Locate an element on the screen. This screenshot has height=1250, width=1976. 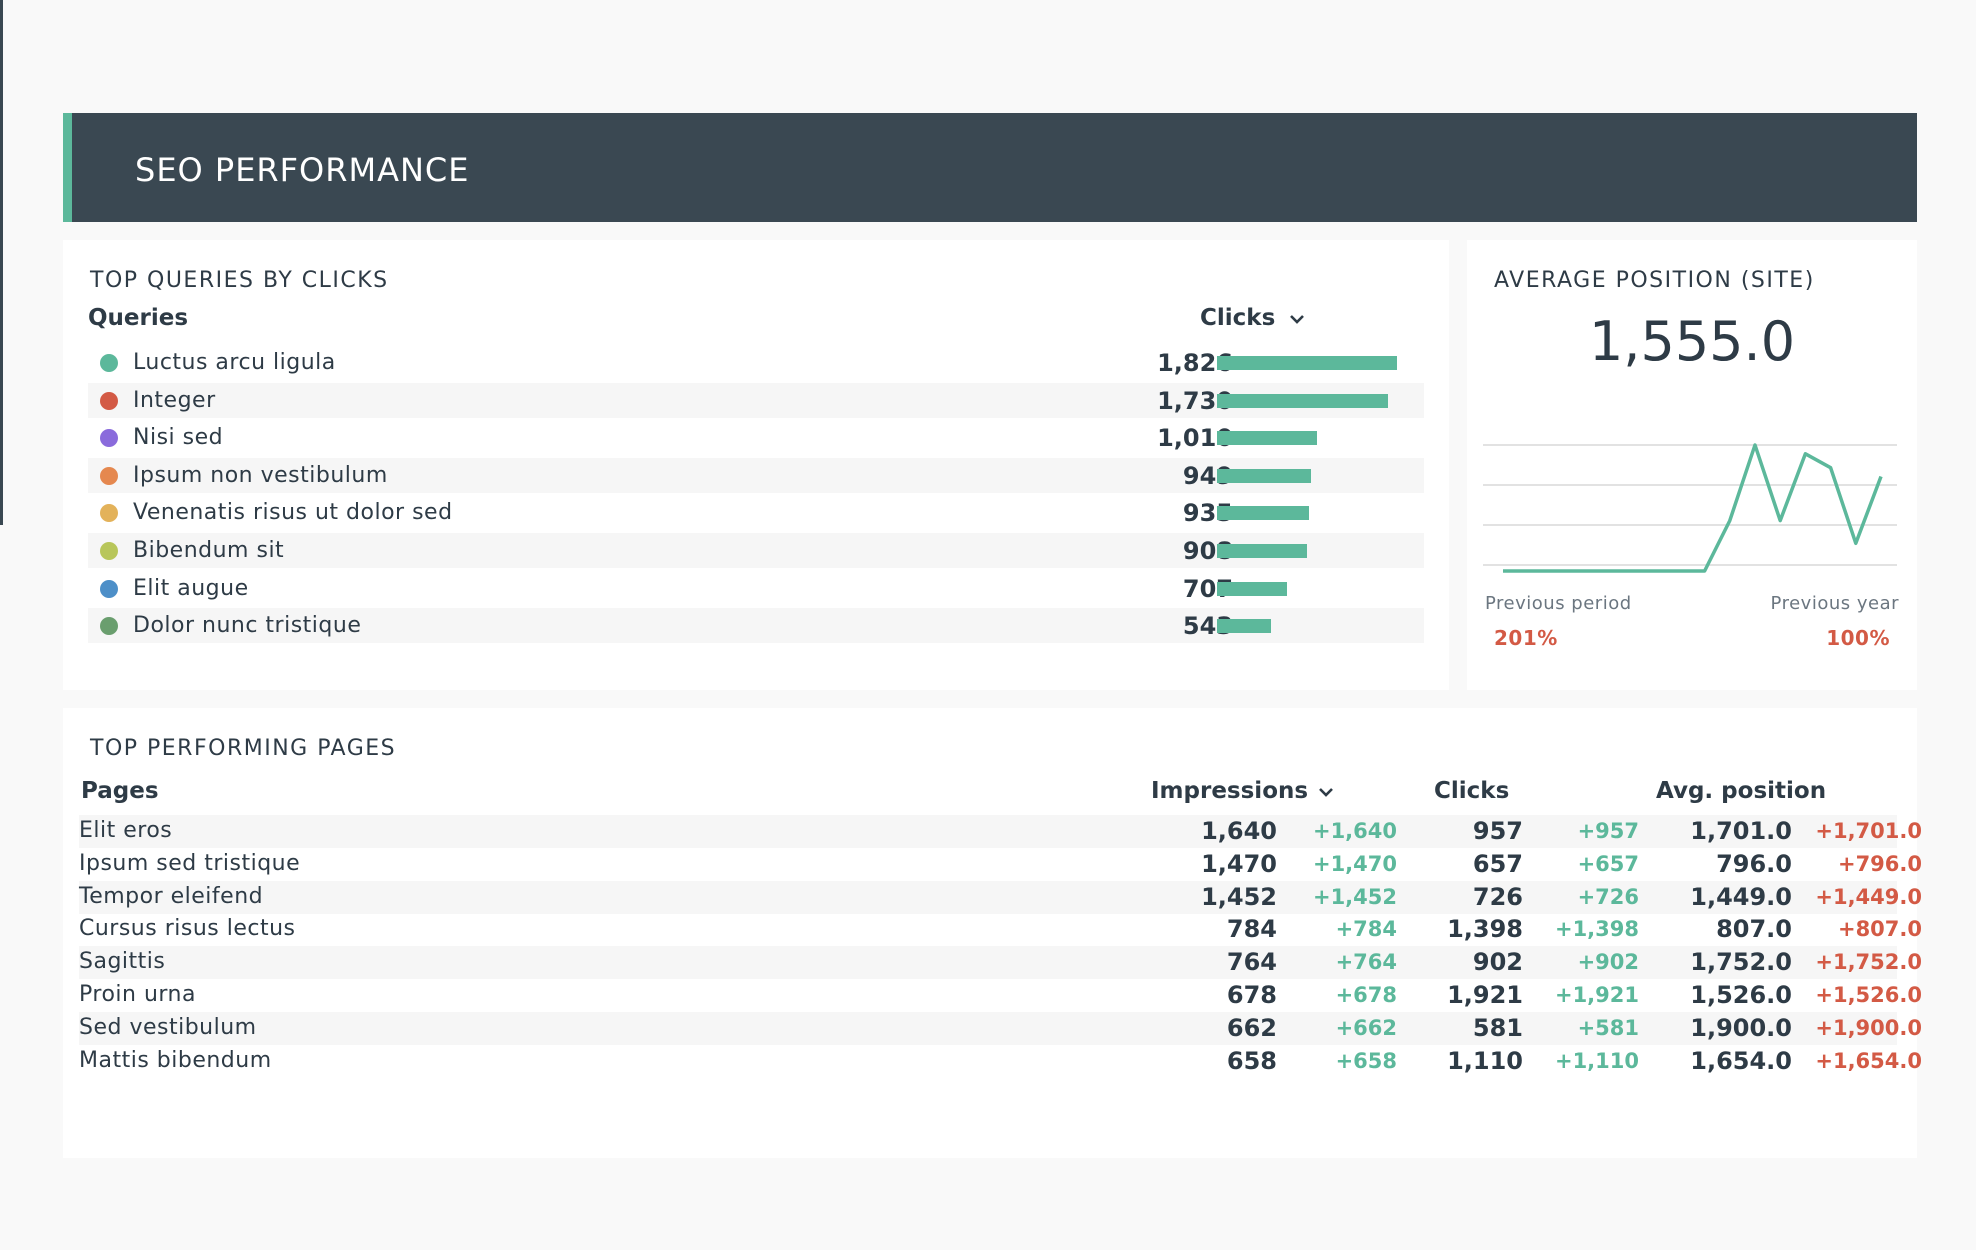
query-row: Ipsum non vestibulum 949 is located at coordinates (756, 475).